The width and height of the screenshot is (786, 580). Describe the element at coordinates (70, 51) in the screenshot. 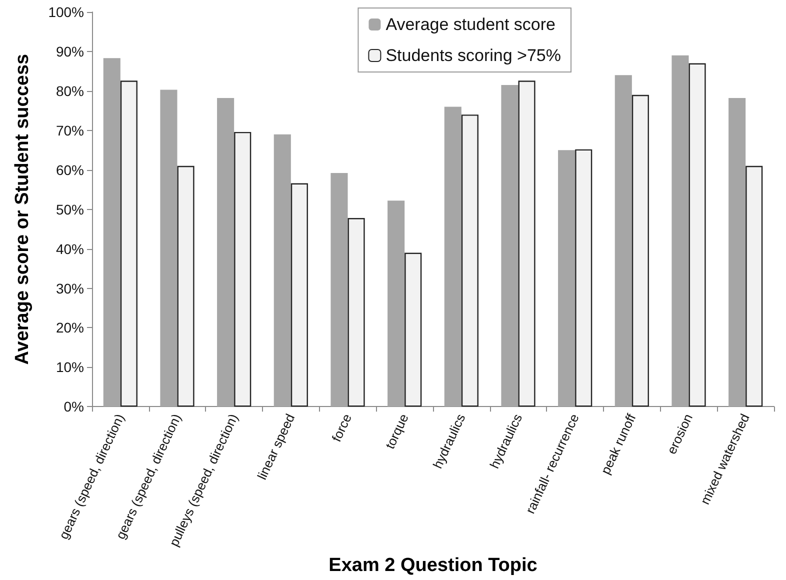

I see `y-tick-label: 90%` at that location.